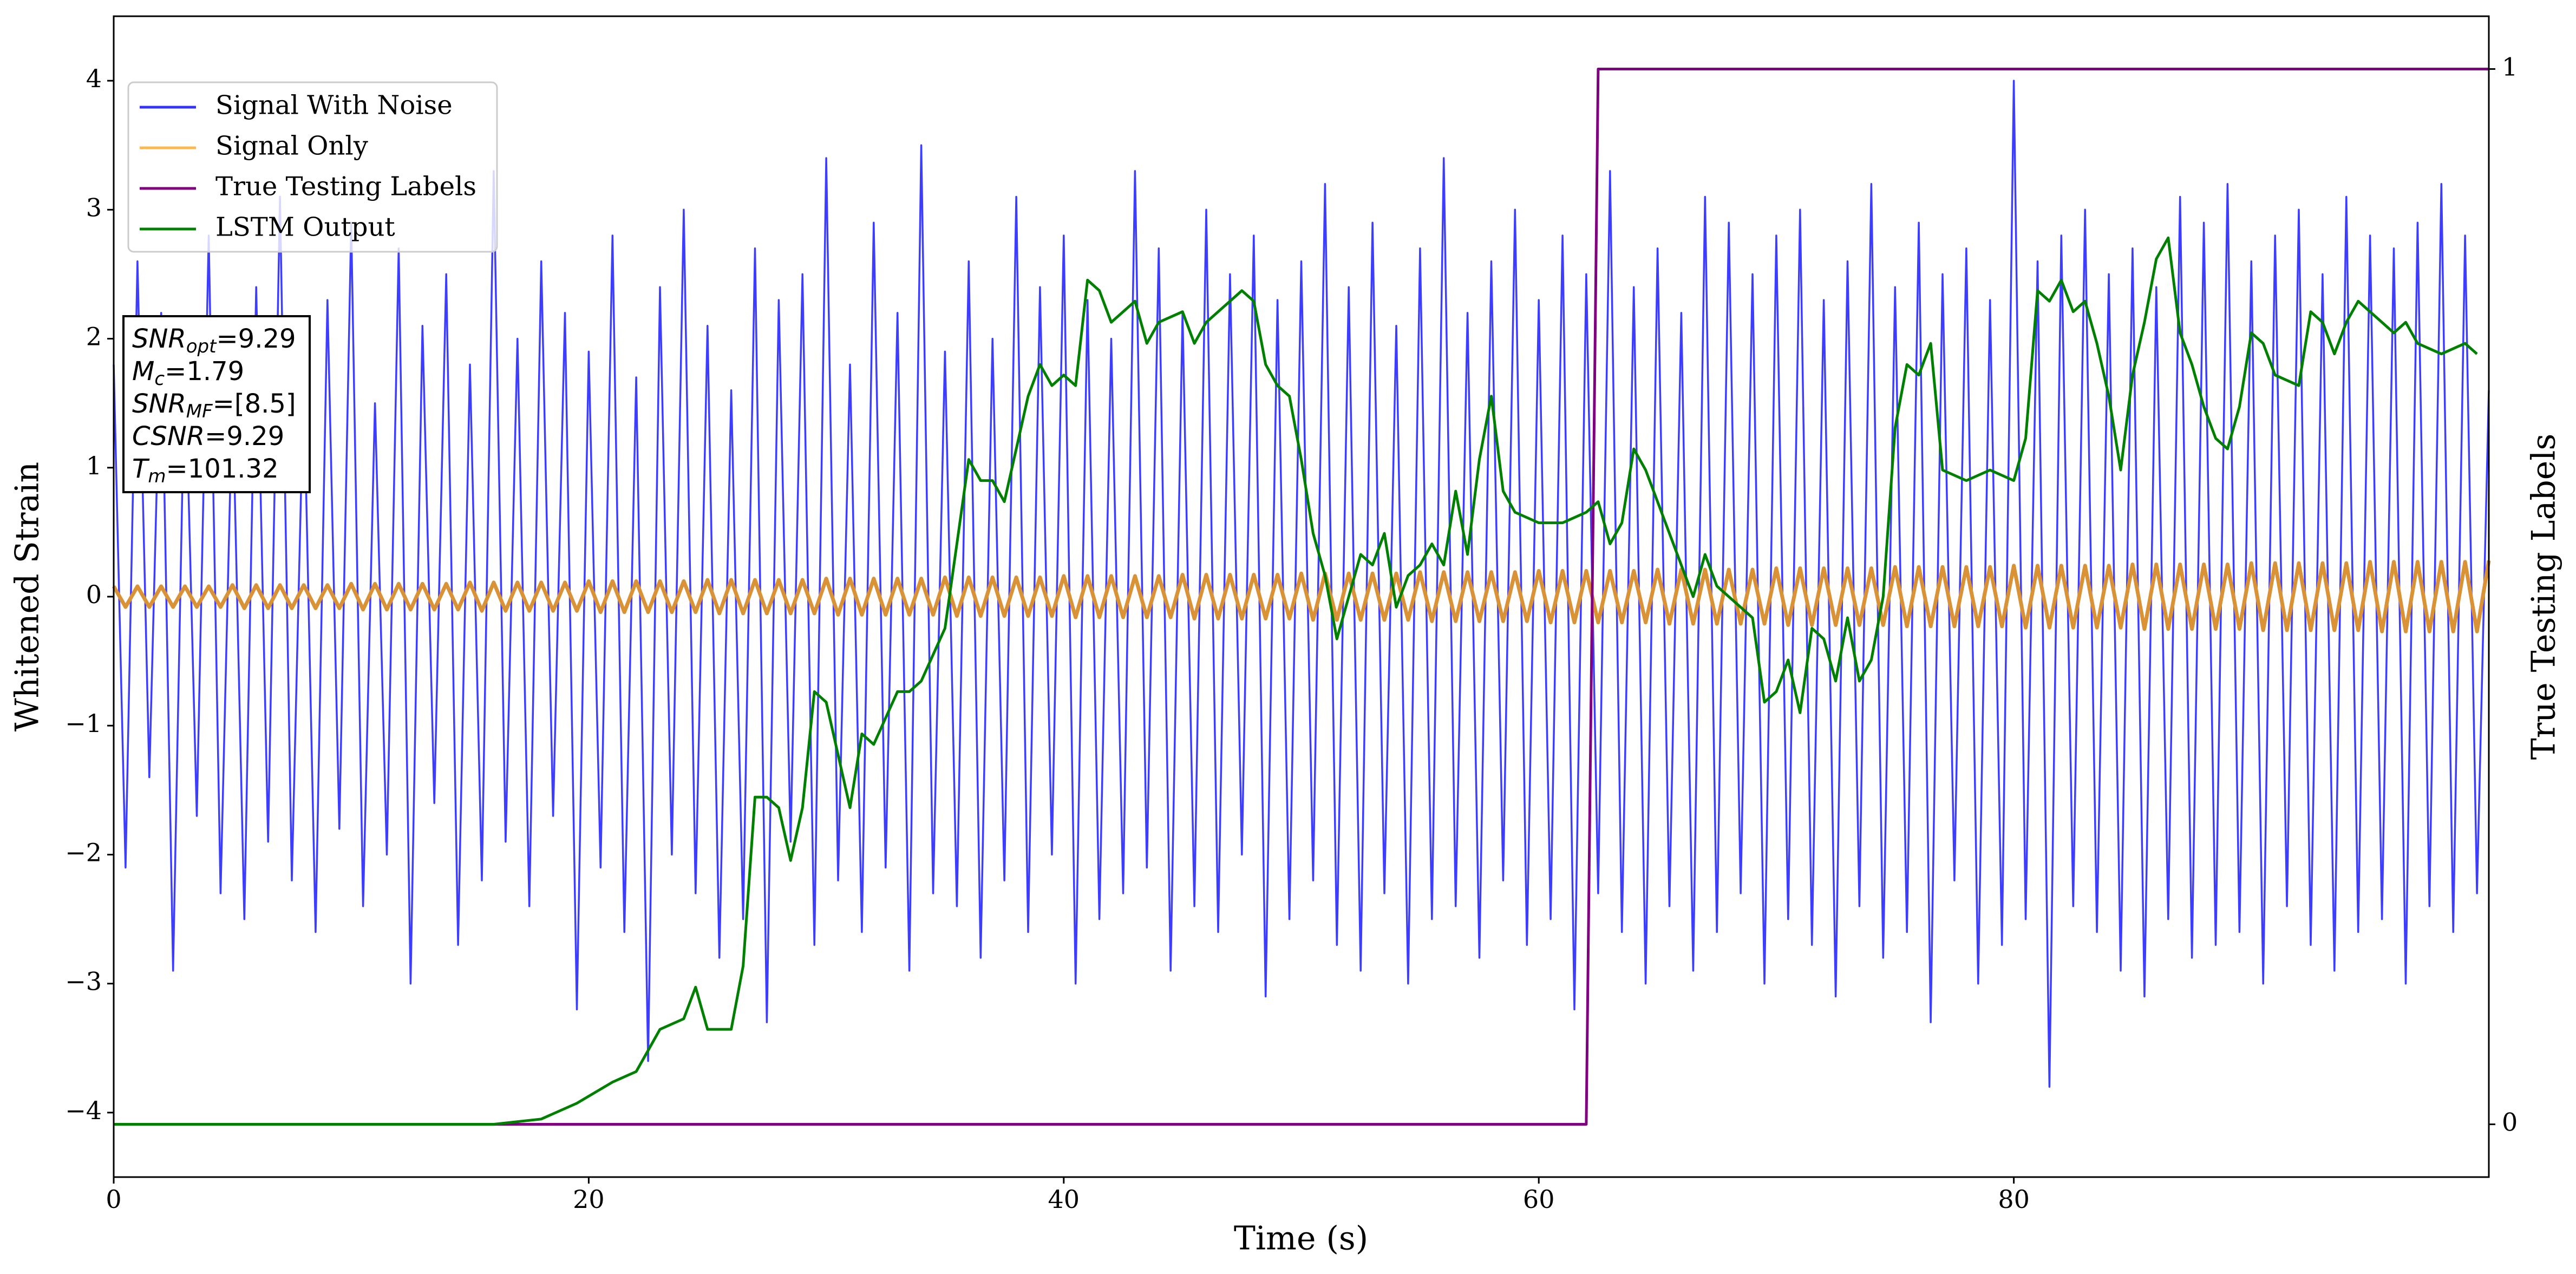 The image size is (2576, 1274). What do you see at coordinates (159, 379) in the screenshot?
I see `annotation-subscript: c` at bounding box center [159, 379].